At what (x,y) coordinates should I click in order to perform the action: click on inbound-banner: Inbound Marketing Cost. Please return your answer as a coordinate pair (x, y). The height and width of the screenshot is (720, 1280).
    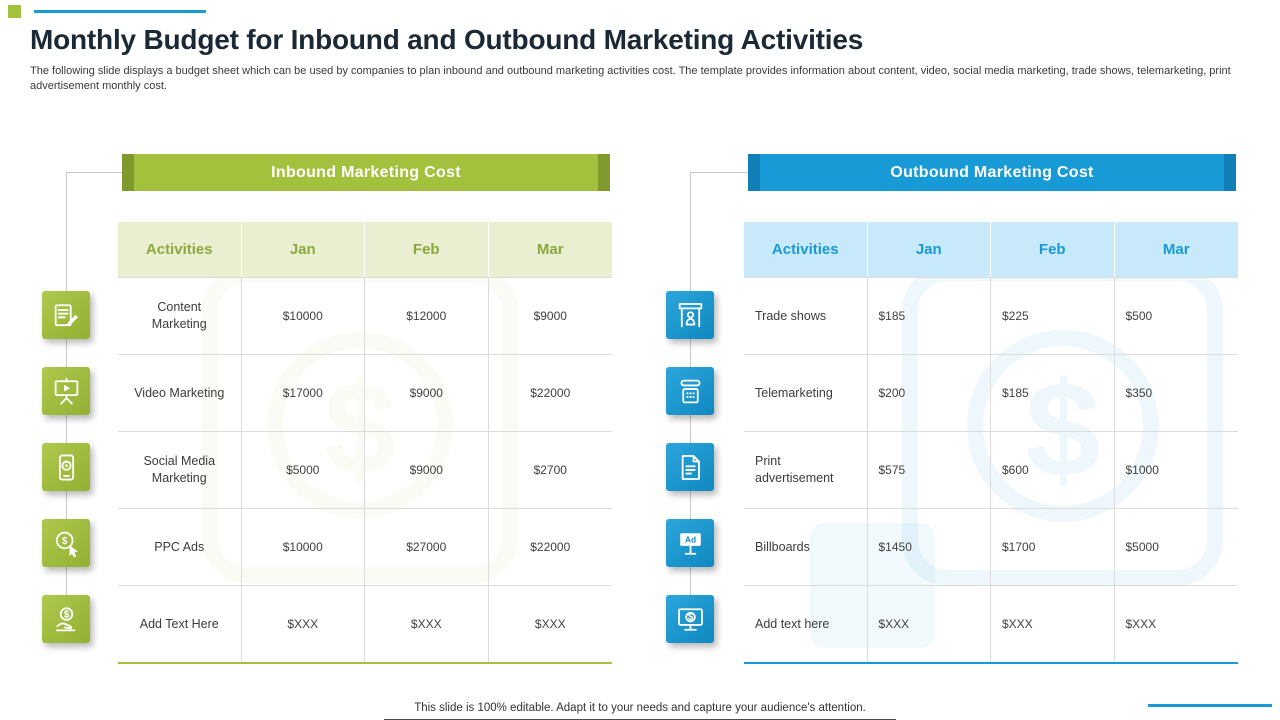
    Looking at the image, I should click on (366, 172).